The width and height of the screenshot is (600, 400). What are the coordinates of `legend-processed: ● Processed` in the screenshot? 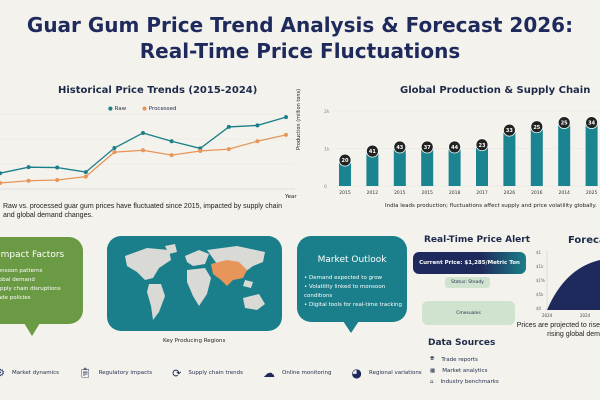 It's located at (159, 109).